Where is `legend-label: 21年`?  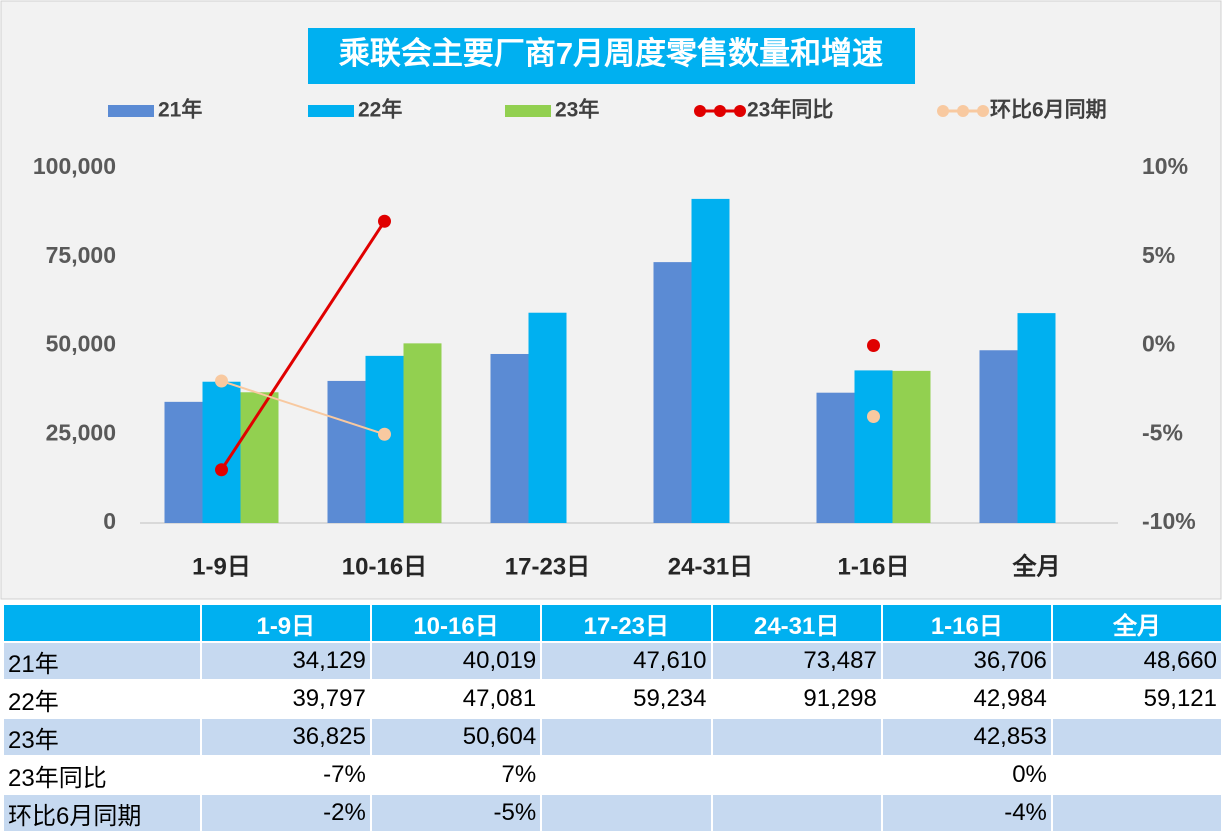 legend-label: 21年 is located at coordinates (180, 110).